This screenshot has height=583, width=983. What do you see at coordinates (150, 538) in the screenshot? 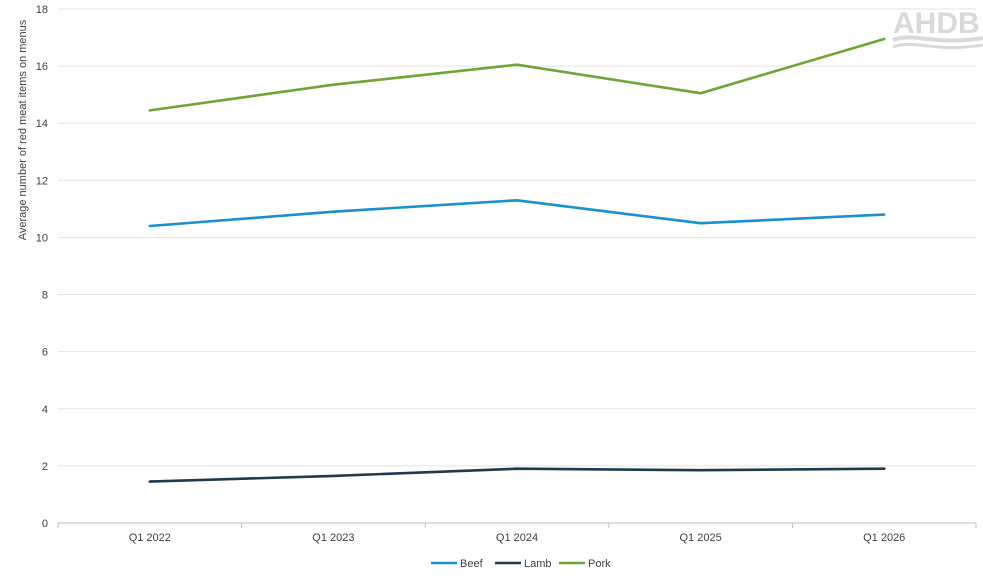
I see `x-tick-label: Q1 2022` at bounding box center [150, 538].